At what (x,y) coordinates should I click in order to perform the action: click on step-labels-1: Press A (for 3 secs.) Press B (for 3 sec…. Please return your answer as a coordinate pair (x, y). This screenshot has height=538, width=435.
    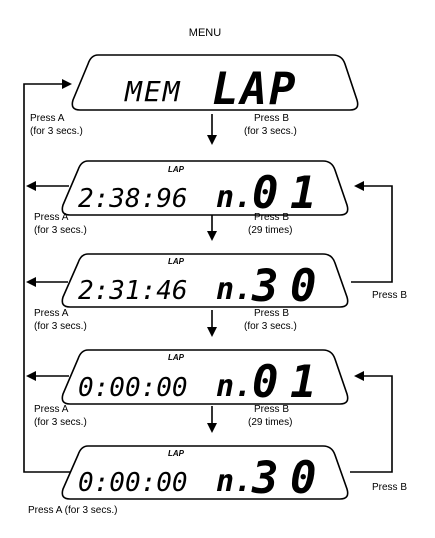
    Looking at the image, I should click on (163, 125).